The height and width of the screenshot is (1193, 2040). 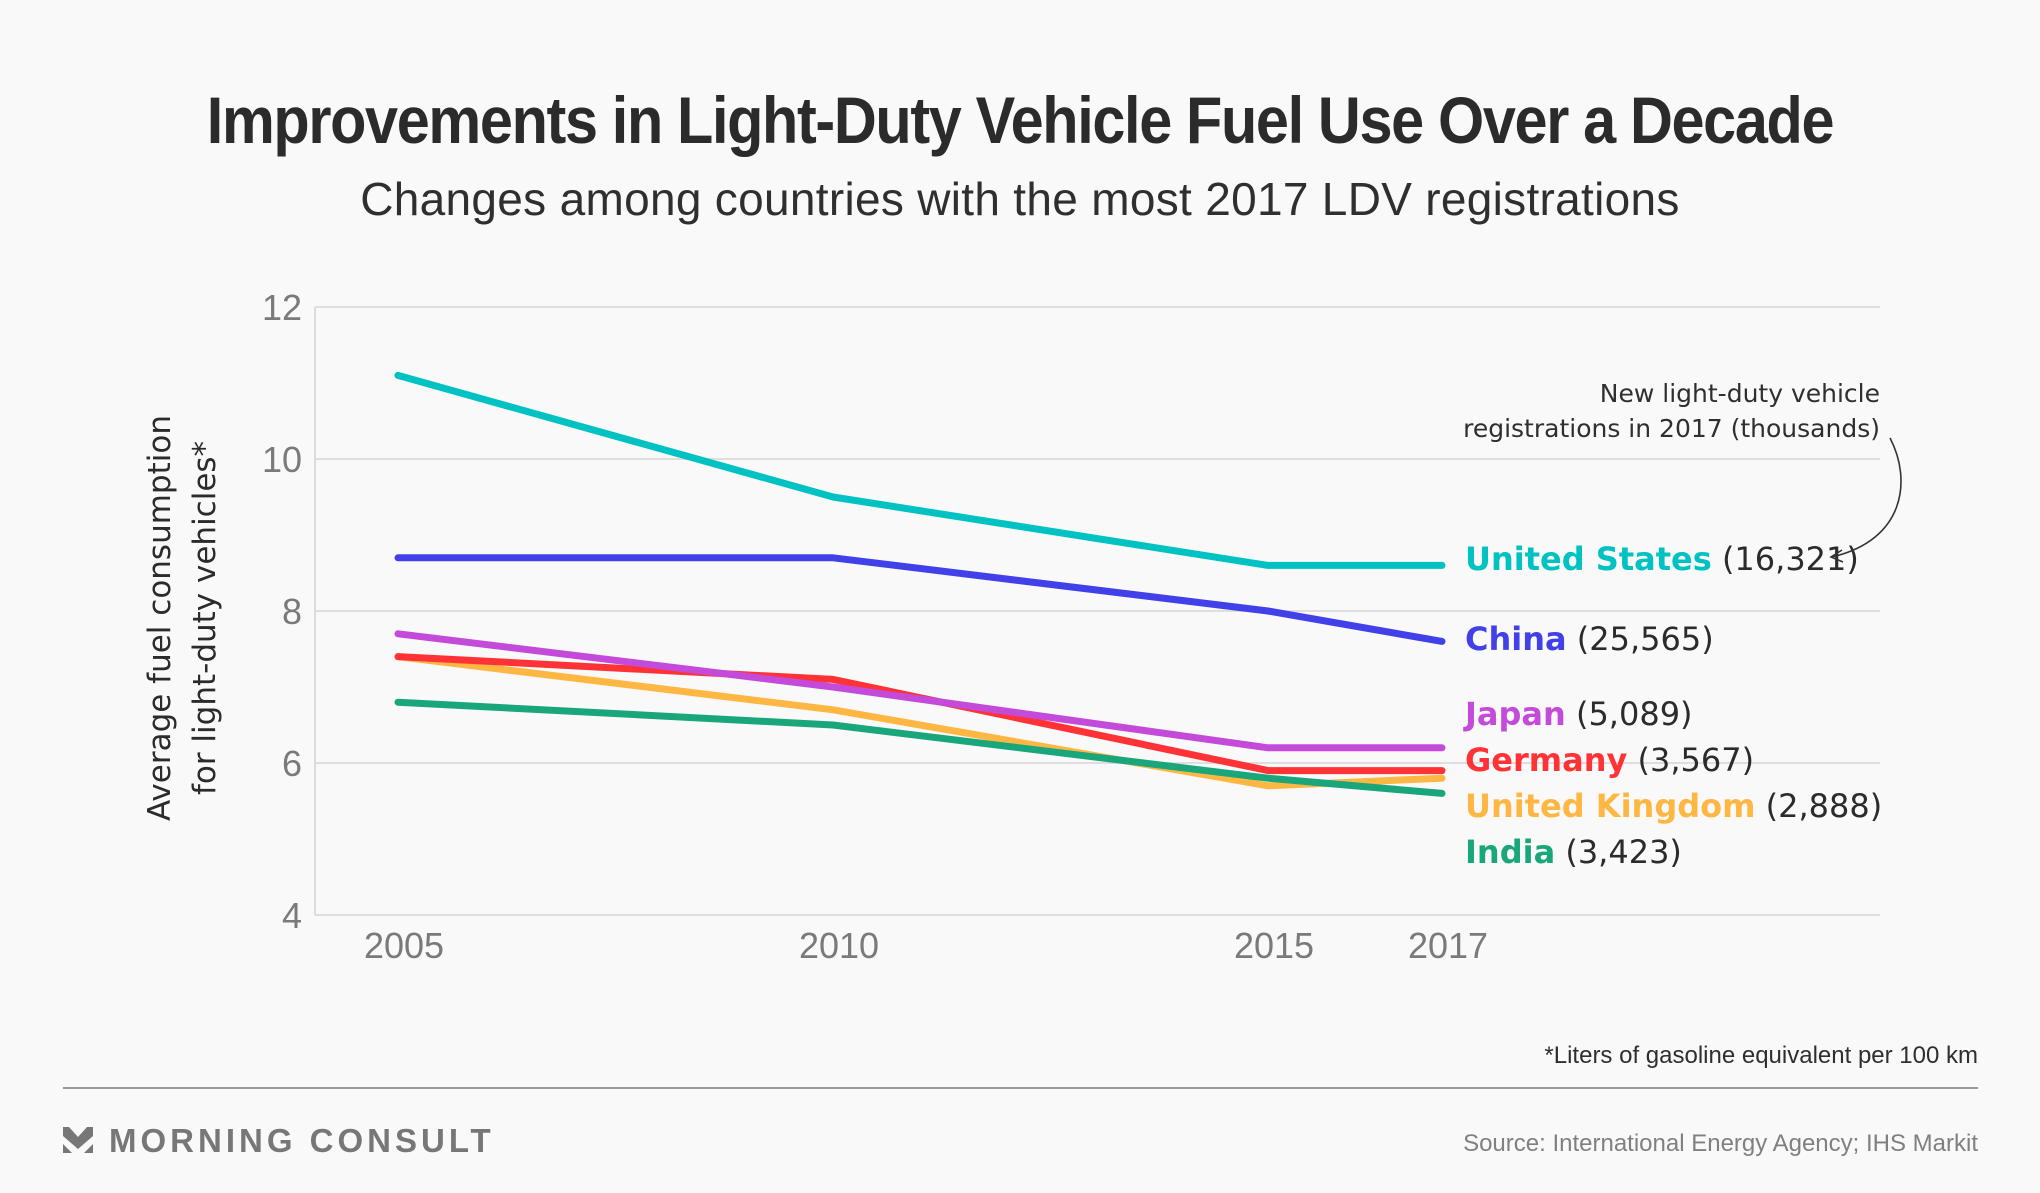 What do you see at coordinates (1546, 760) in the screenshot?
I see `series-label-name: Germany` at bounding box center [1546, 760].